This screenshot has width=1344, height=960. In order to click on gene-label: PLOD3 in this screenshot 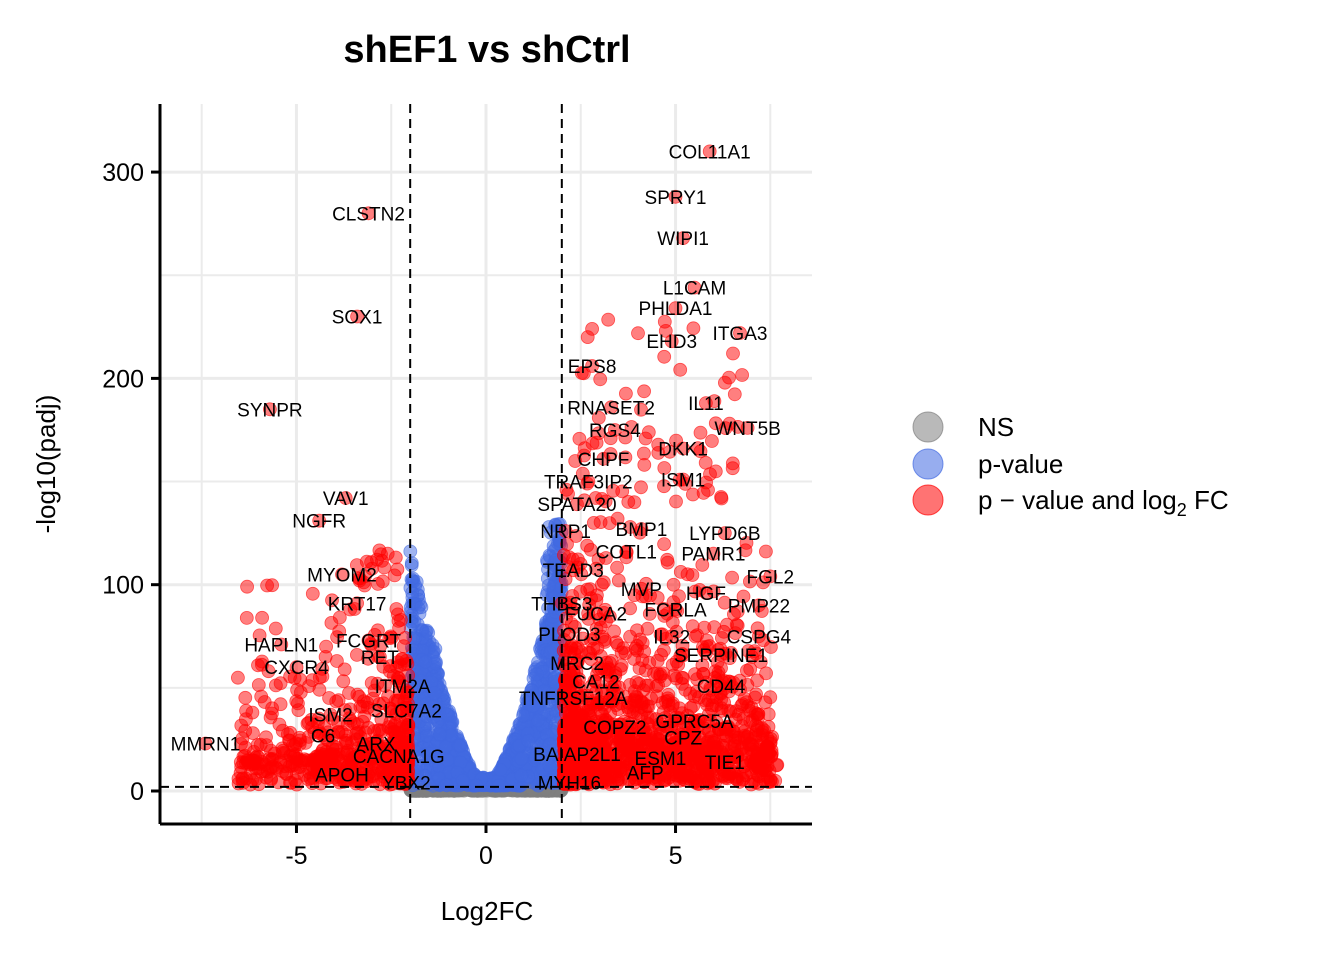, I will do `click(569, 635)`.